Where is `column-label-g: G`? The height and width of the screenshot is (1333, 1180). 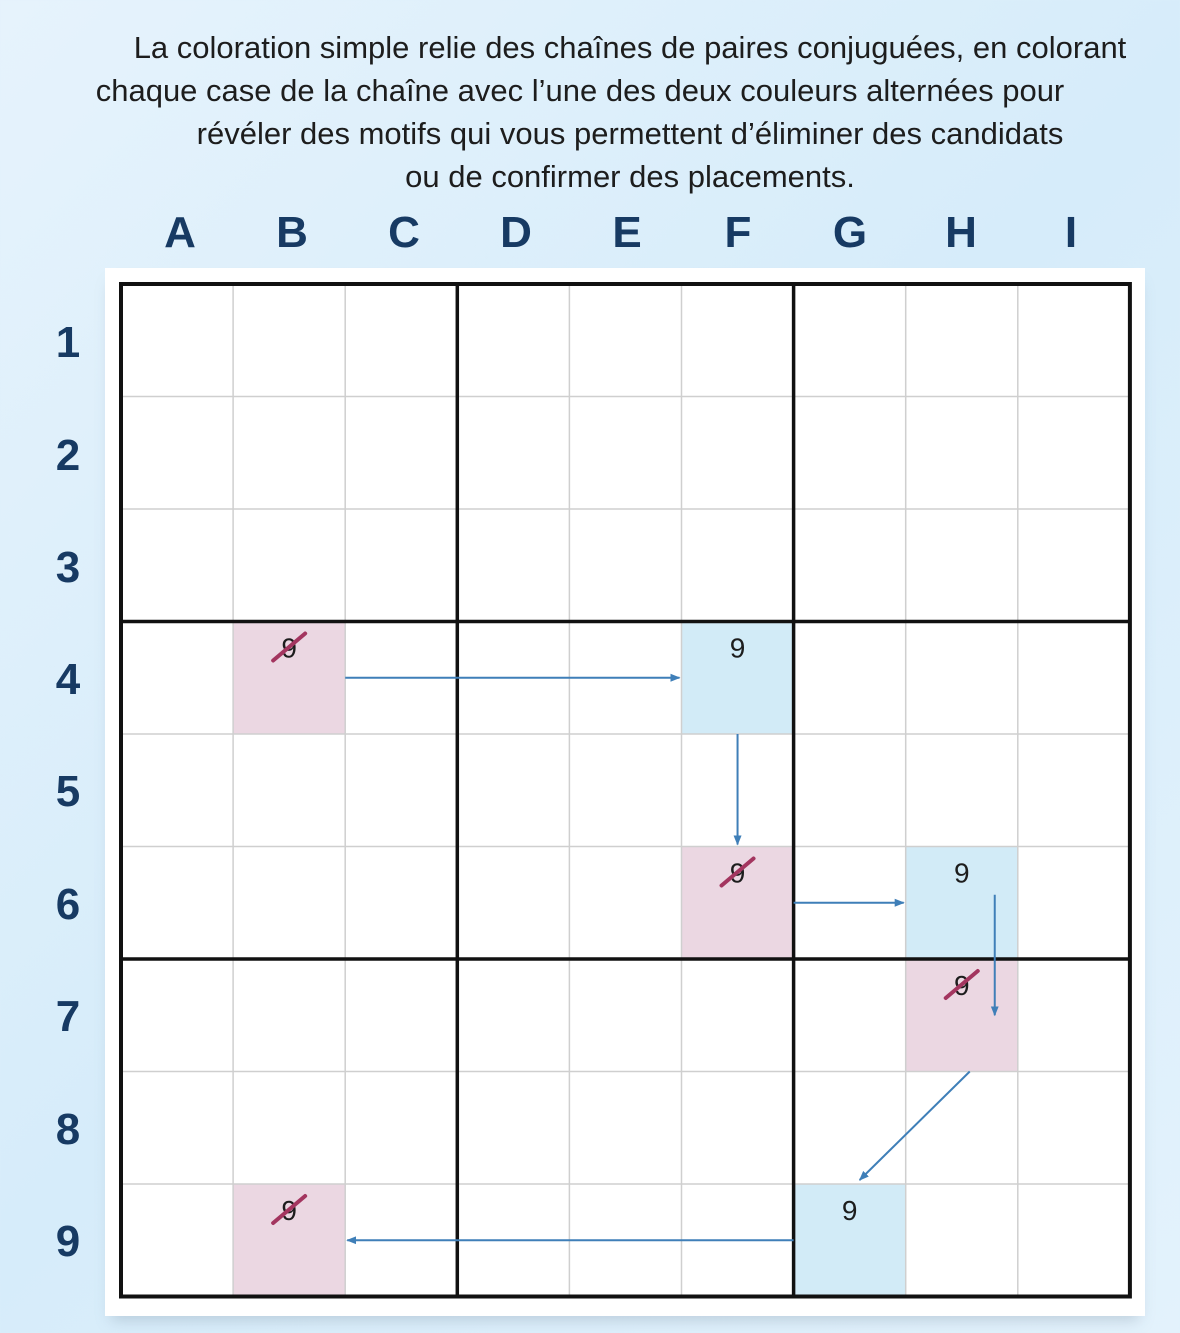 column-label-g: G is located at coordinates (850, 232).